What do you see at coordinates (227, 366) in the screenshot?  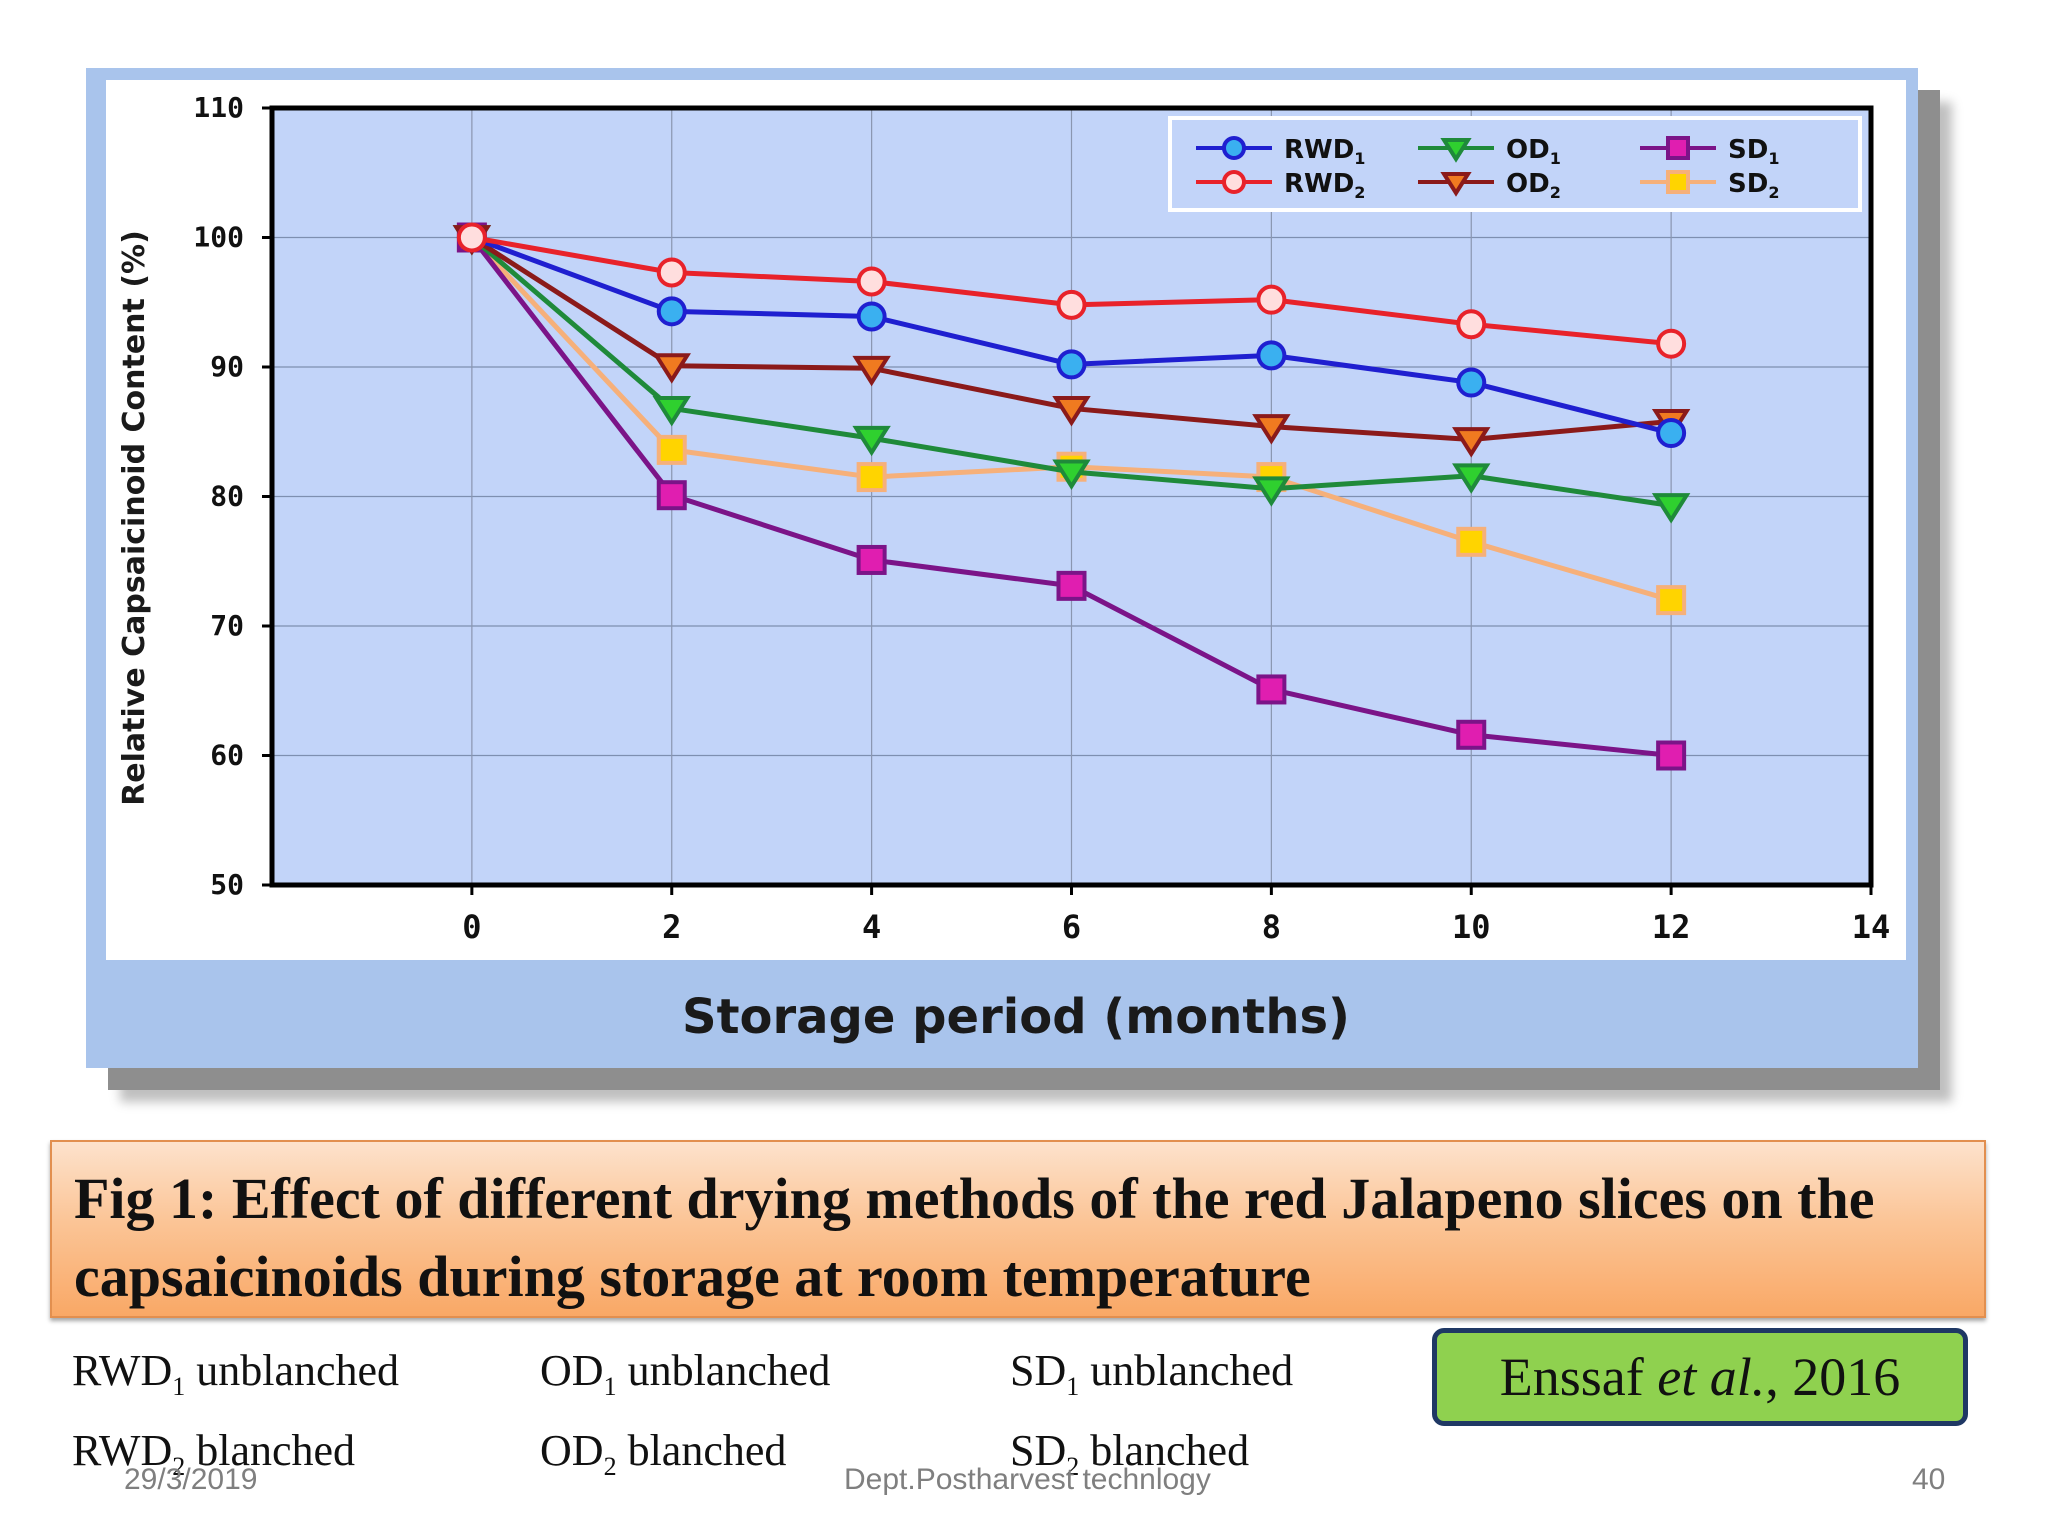 I see `y-tick-label: 90` at bounding box center [227, 366].